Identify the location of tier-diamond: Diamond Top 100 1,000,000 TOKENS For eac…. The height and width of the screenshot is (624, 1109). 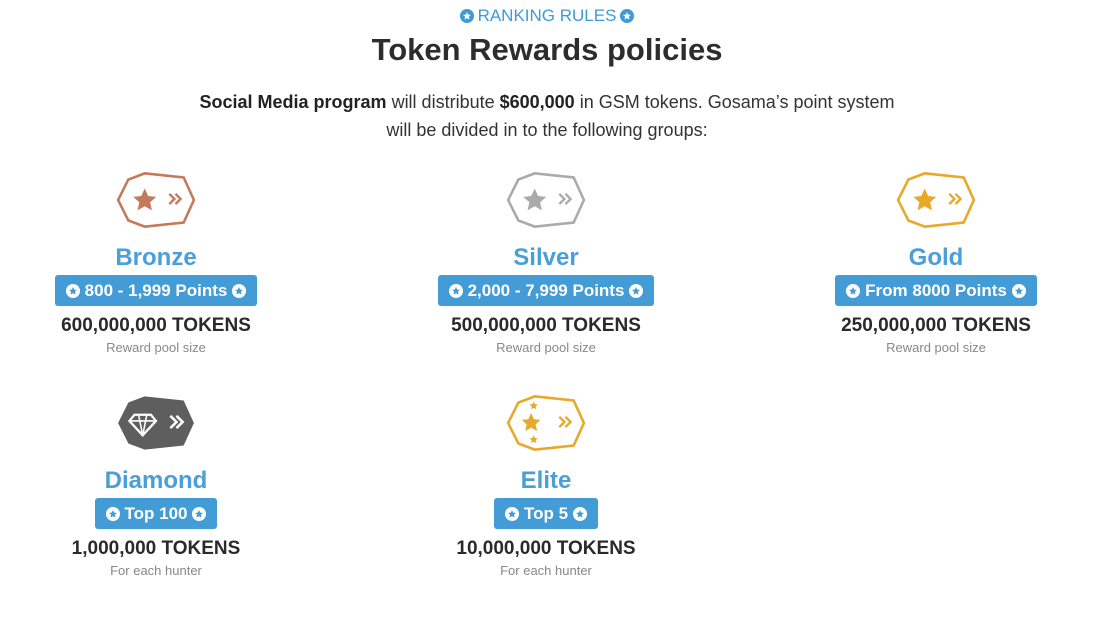
(156, 480).